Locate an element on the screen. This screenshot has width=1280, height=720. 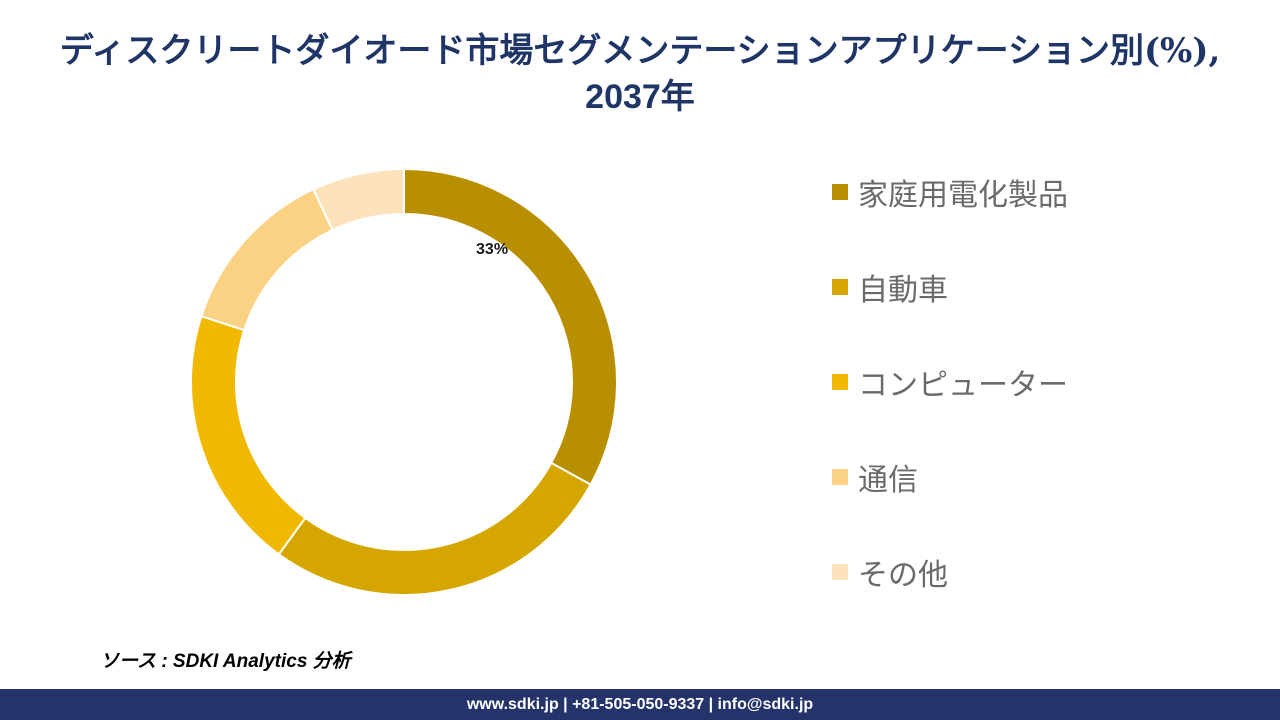
legend-item-4: 通信 is located at coordinates (950, 477).